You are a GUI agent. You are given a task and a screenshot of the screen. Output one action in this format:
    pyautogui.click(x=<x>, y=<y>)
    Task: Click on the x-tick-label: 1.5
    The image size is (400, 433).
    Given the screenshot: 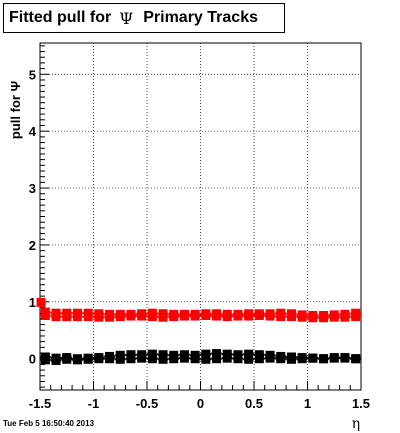 What is the action you would take?
    pyautogui.click(x=361, y=403)
    